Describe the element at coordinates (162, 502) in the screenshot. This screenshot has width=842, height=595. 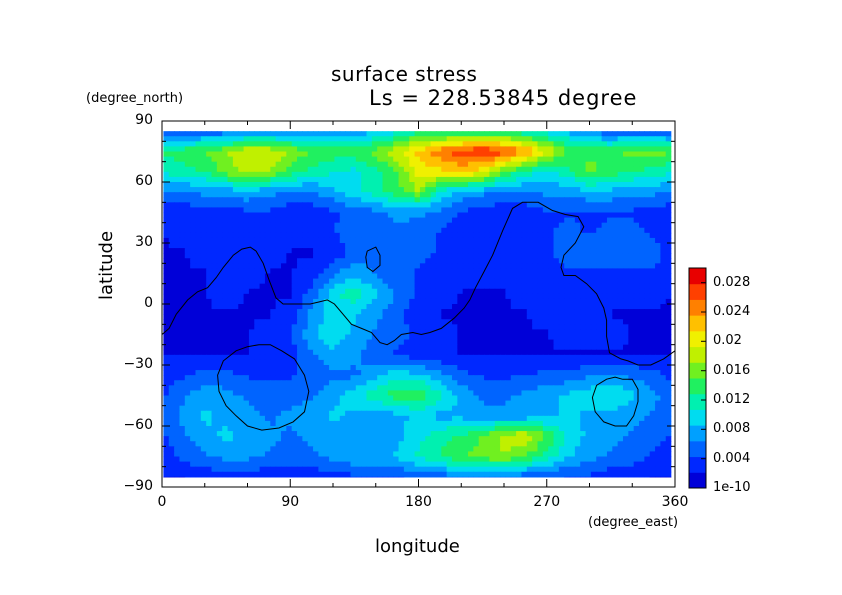
I see `x-tick-label: 0` at that location.